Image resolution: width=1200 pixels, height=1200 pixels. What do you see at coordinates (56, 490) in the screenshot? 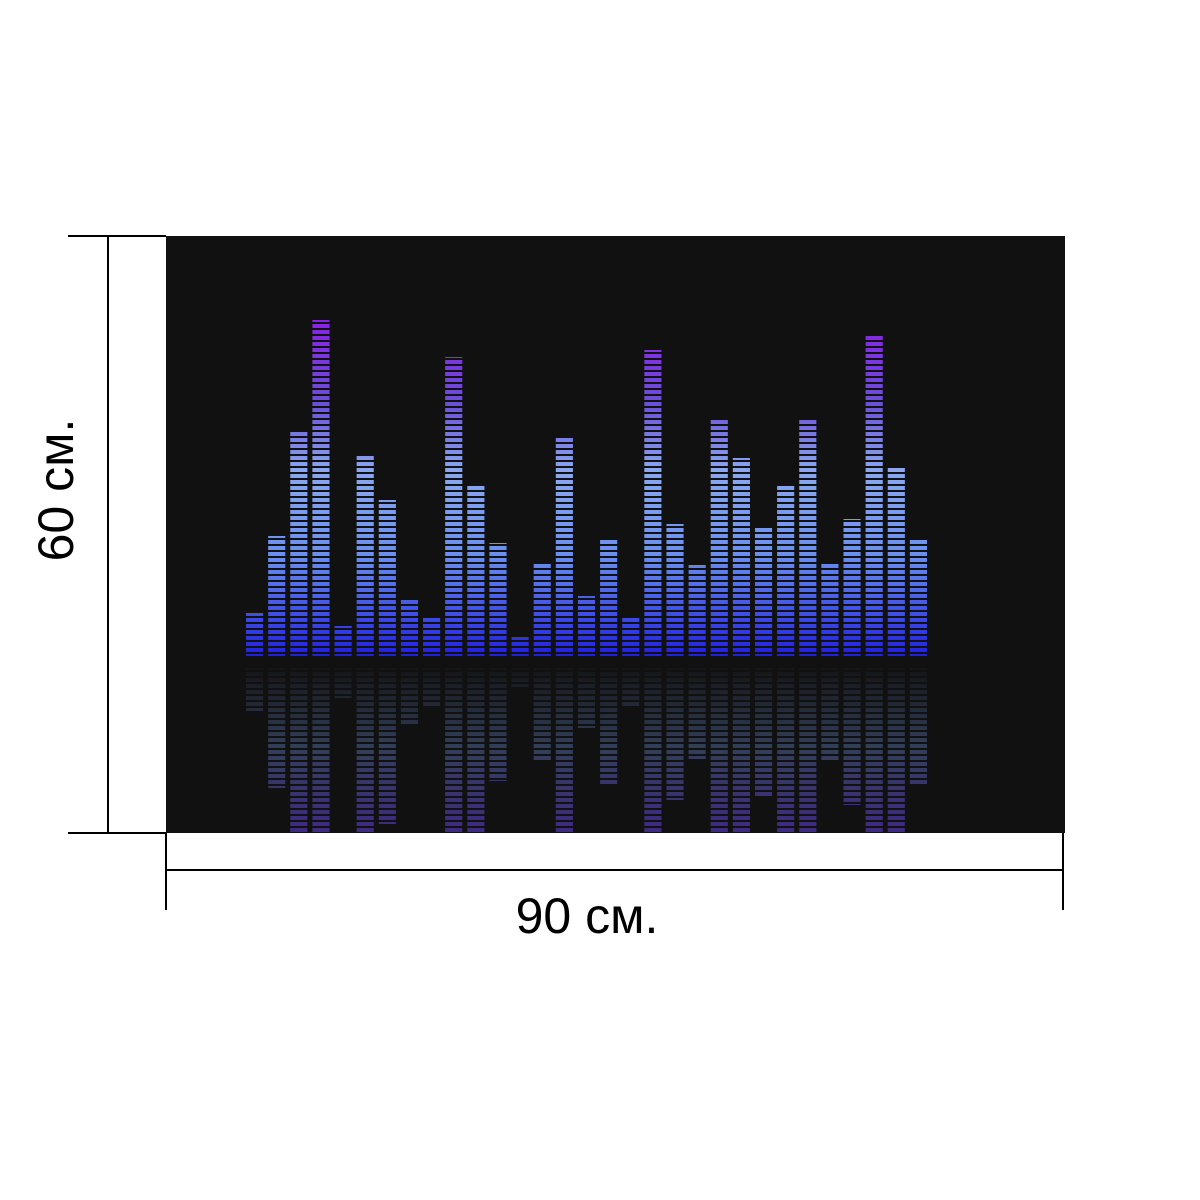
I see `height-label: 60 см.` at bounding box center [56, 490].